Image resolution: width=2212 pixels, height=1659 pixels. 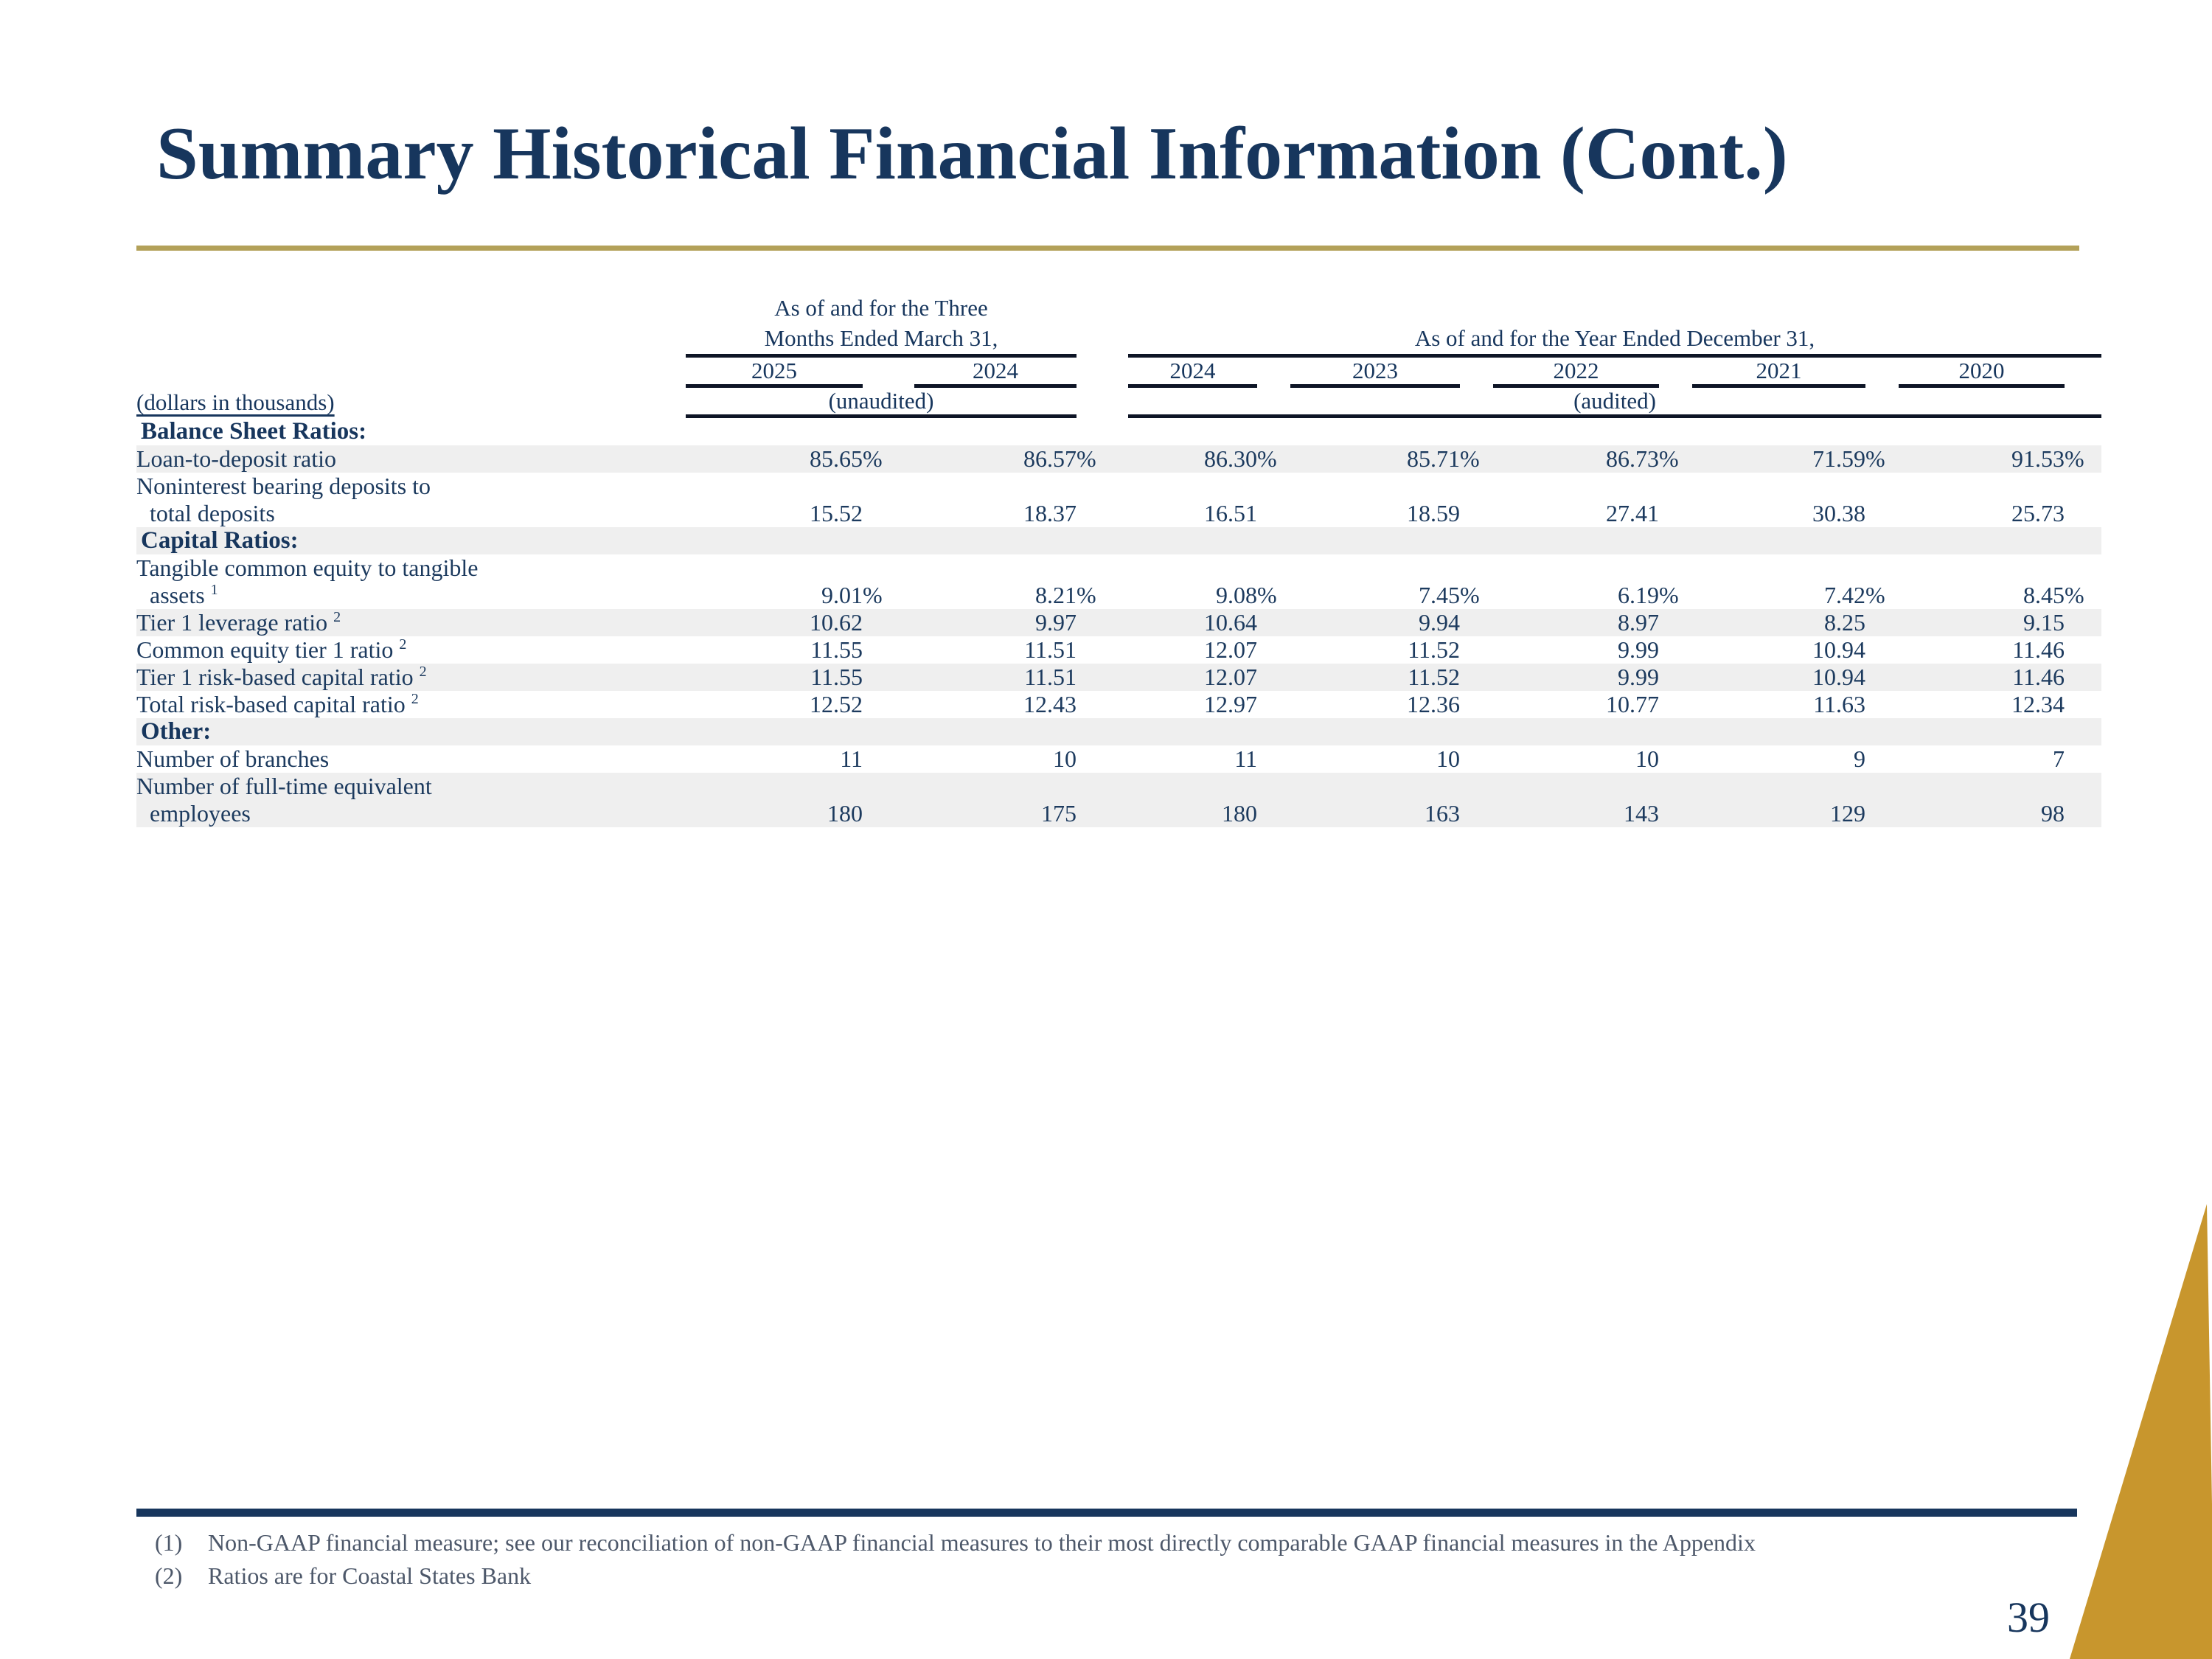 What do you see at coordinates (1056, 622) in the screenshot?
I see `value-cell: 9.97` at bounding box center [1056, 622].